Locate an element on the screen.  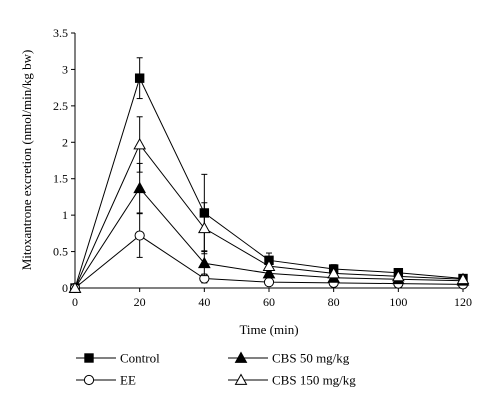
y-tick-label: 2 is located at coordinates (65, 142).